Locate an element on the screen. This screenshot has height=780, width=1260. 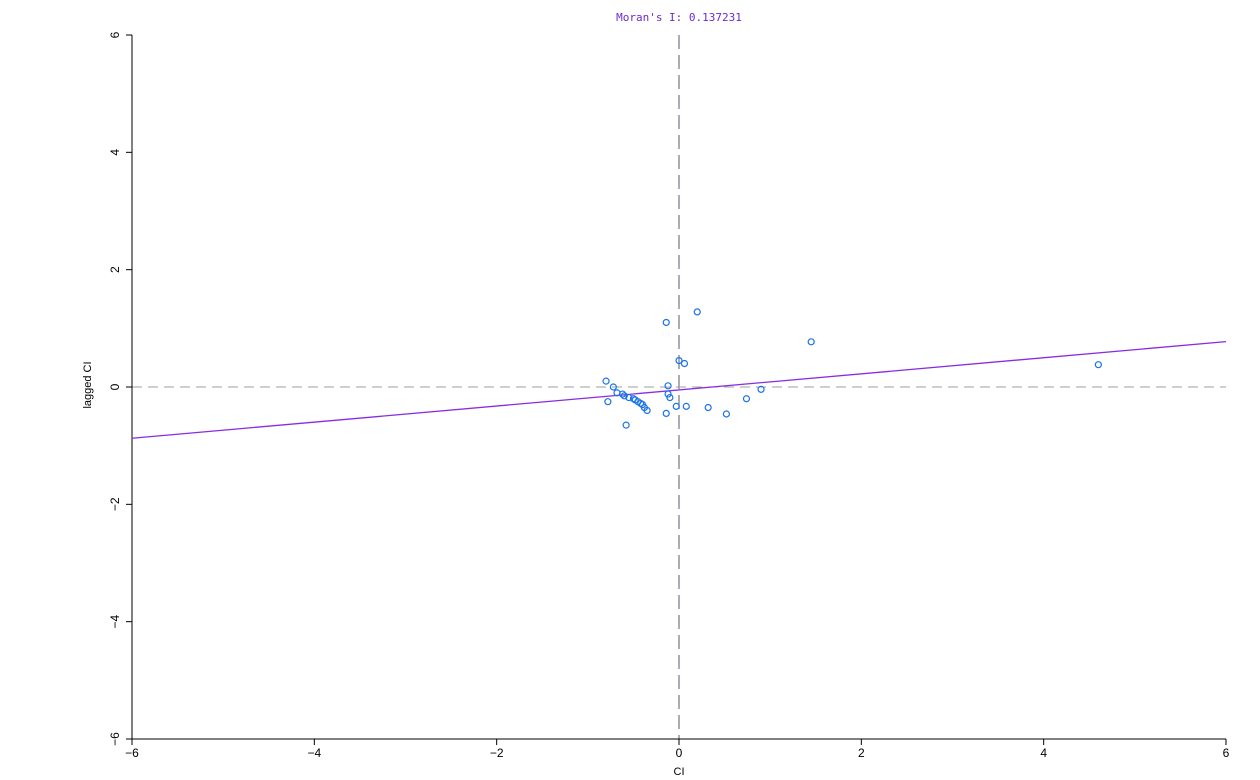
x-tick-label: 0 is located at coordinates (679, 753).